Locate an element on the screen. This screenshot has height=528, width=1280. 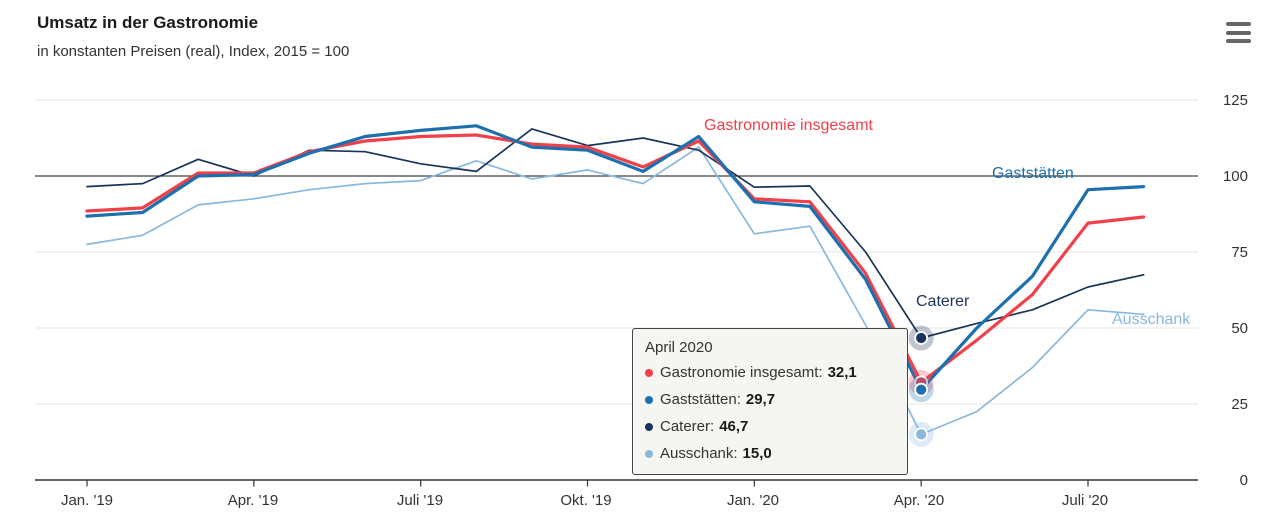
tooltip-series-name: Gastronomie insgesamt: is located at coordinates (741, 372).